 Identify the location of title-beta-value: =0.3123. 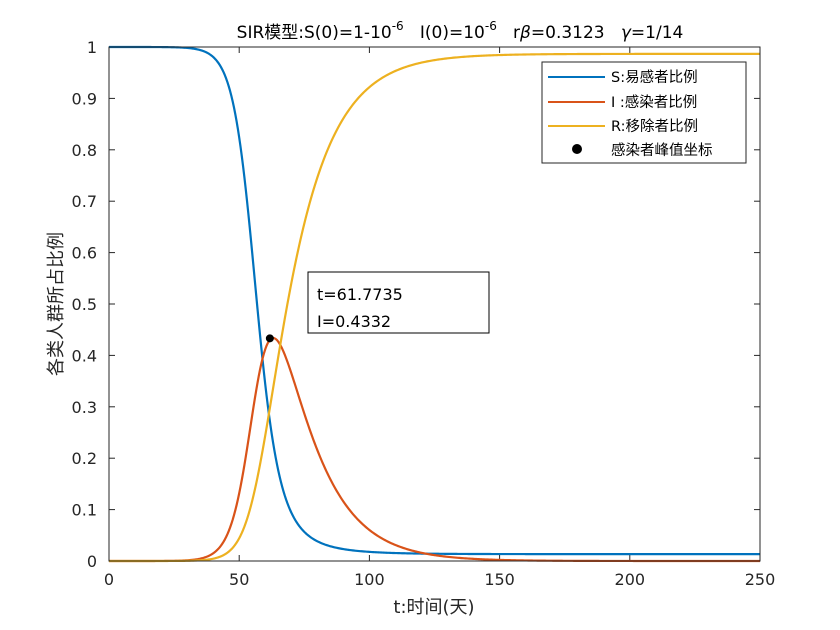
(576, 33).